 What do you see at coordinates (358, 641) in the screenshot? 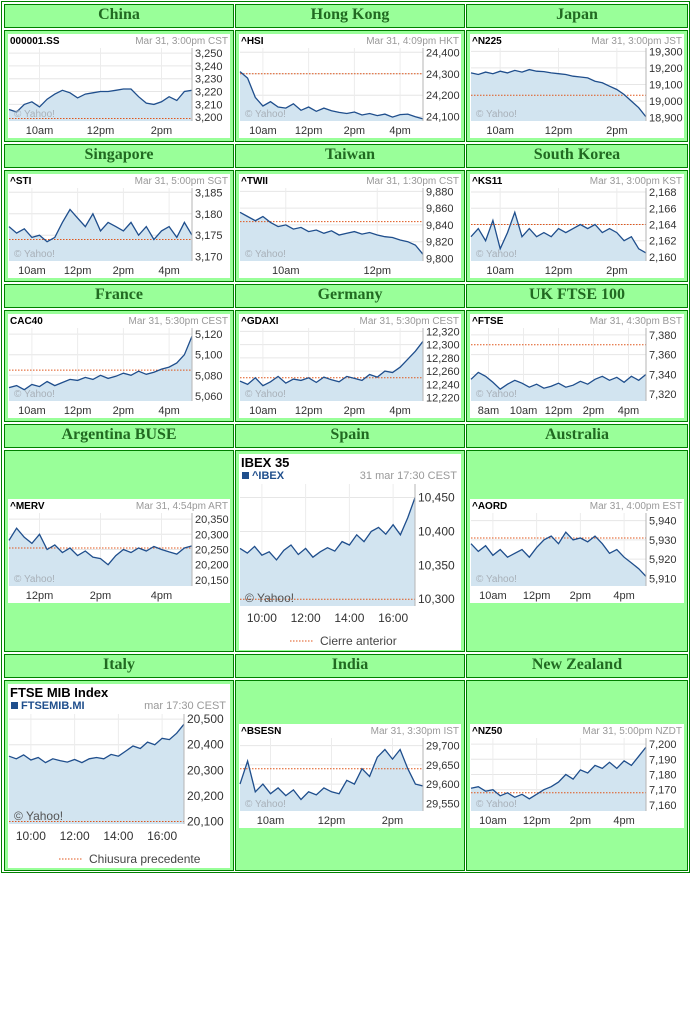
I see `legend-label: Cierre anterior` at bounding box center [358, 641].